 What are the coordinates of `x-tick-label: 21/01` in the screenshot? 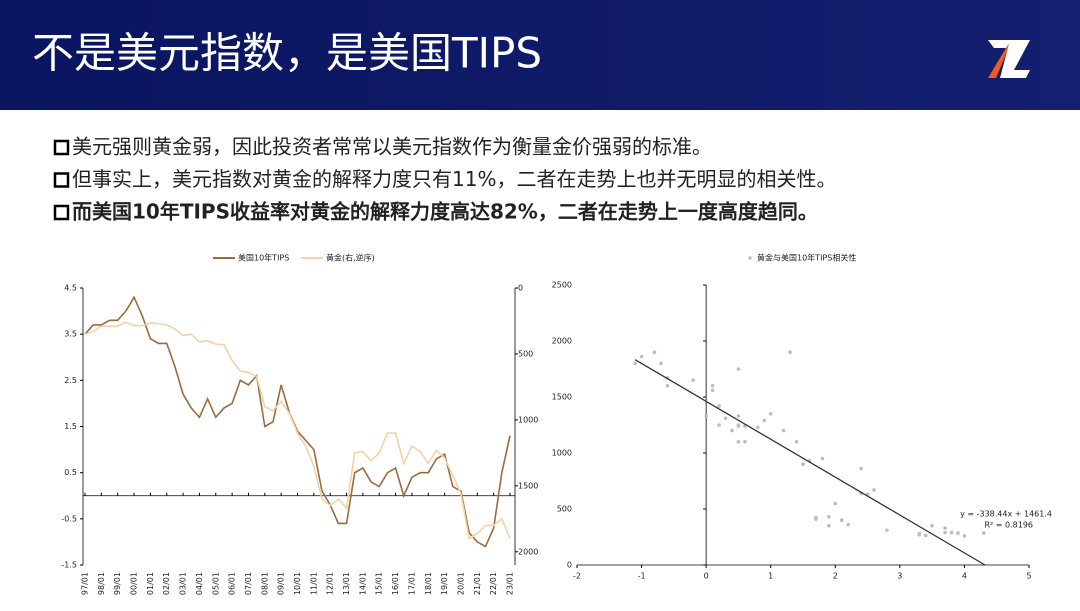 It's located at (477, 583).